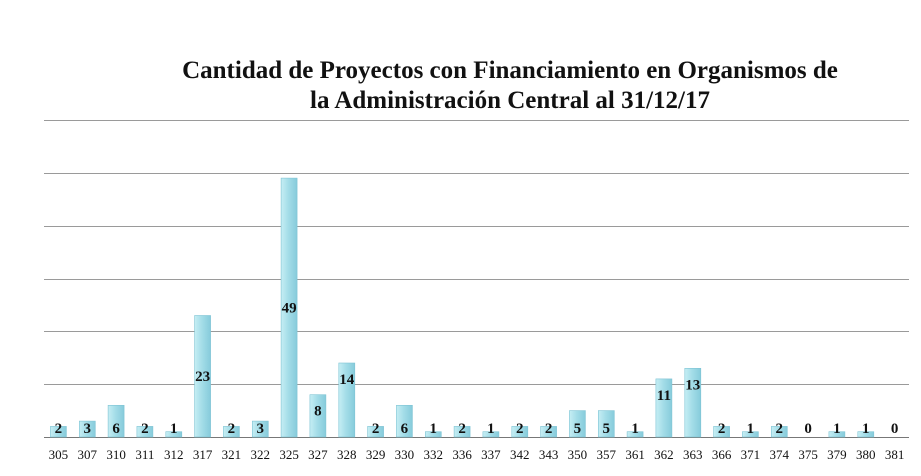 Image resolution: width=921 pixels, height=476 pixels. I want to click on x-tick-label-322: 322, so click(261, 454).